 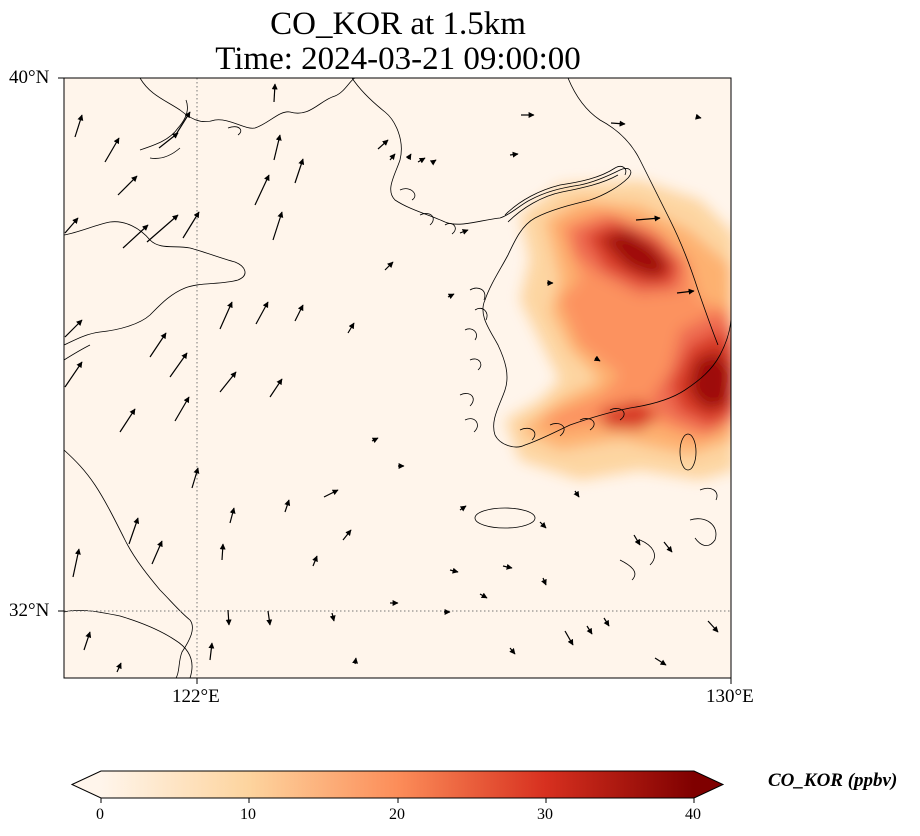 I want to click on lat-label-40n: 40°N, so click(x=29, y=77).